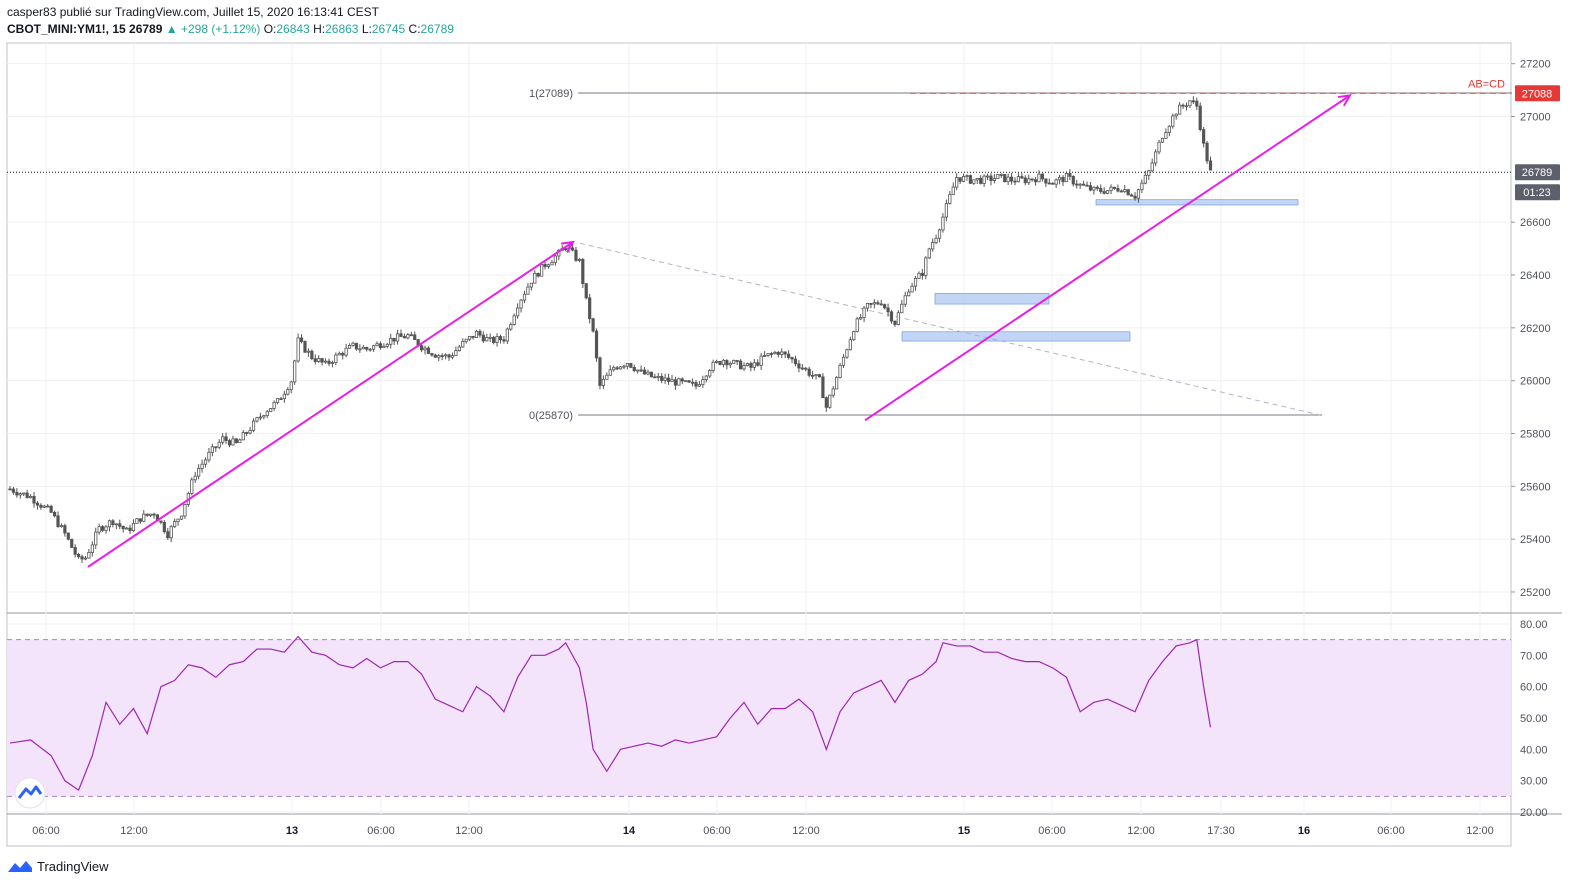 The image size is (1586, 890). What do you see at coordinates (330, 404) in the screenshot?
I see `projection-arrow` at bounding box center [330, 404].